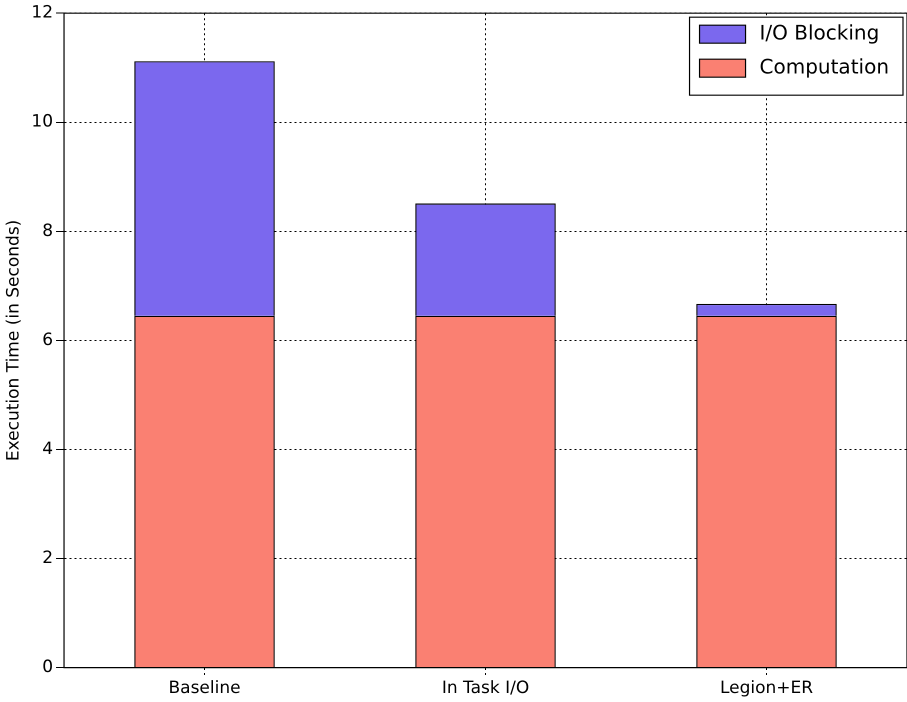 The image size is (907, 702). What do you see at coordinates (767, 688) in the screenshot?
I see `x-tick-label: Legion+ER` at bounding box center [767, 688].